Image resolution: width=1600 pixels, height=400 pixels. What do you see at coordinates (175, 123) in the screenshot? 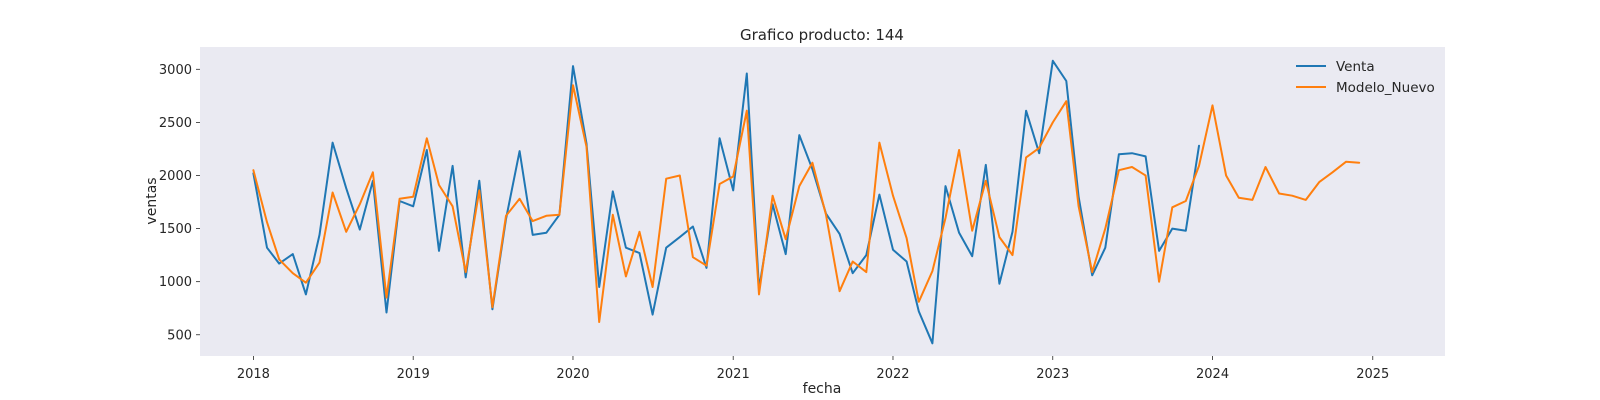
I see `y-tick-label: 2500` at bounding box center [175, 123].